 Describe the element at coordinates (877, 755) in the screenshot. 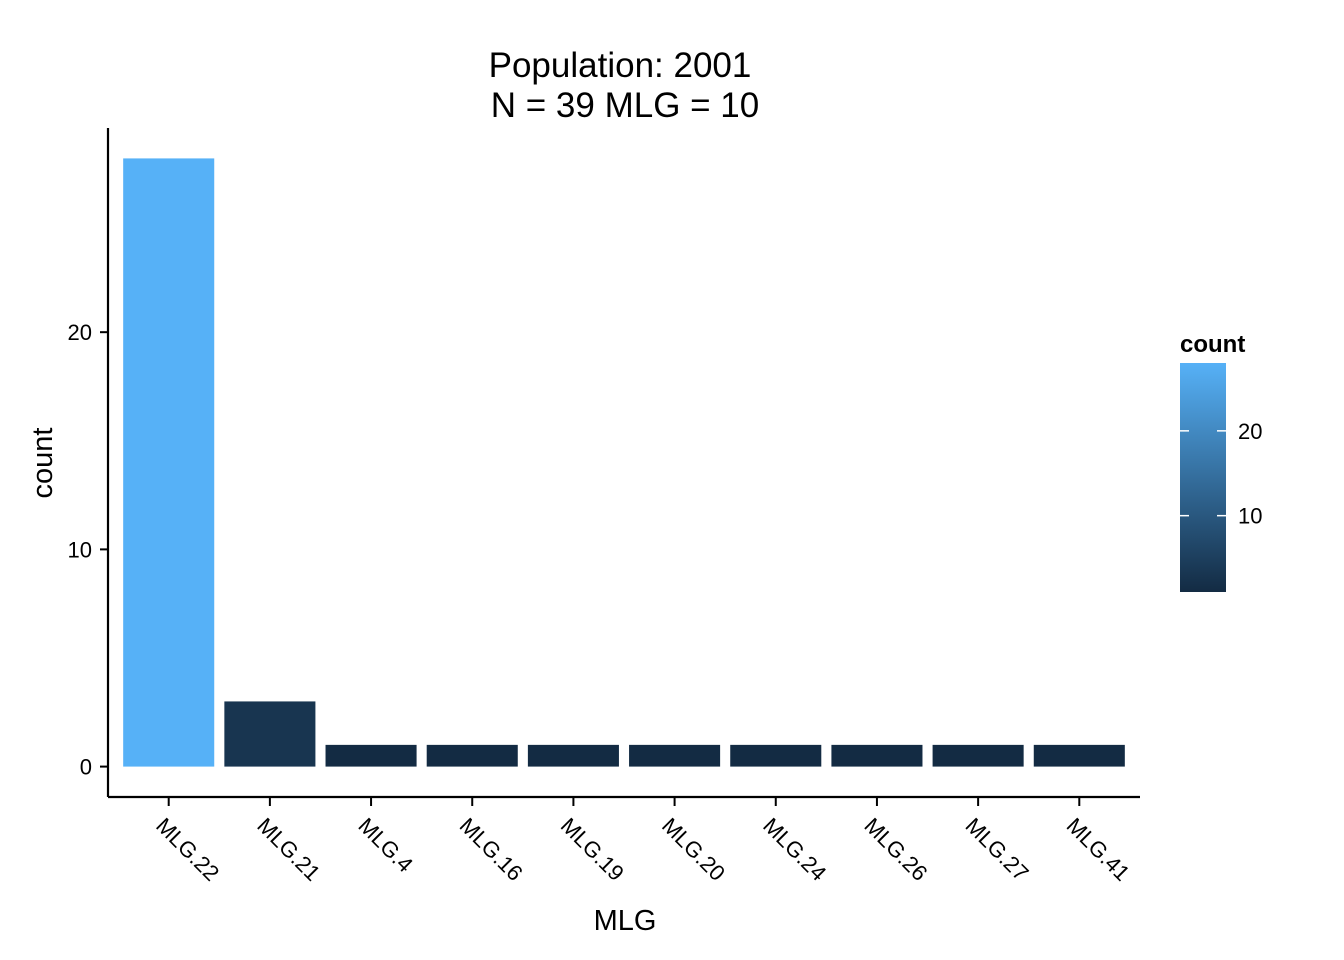

I see `bar-MLG.26` at that location.